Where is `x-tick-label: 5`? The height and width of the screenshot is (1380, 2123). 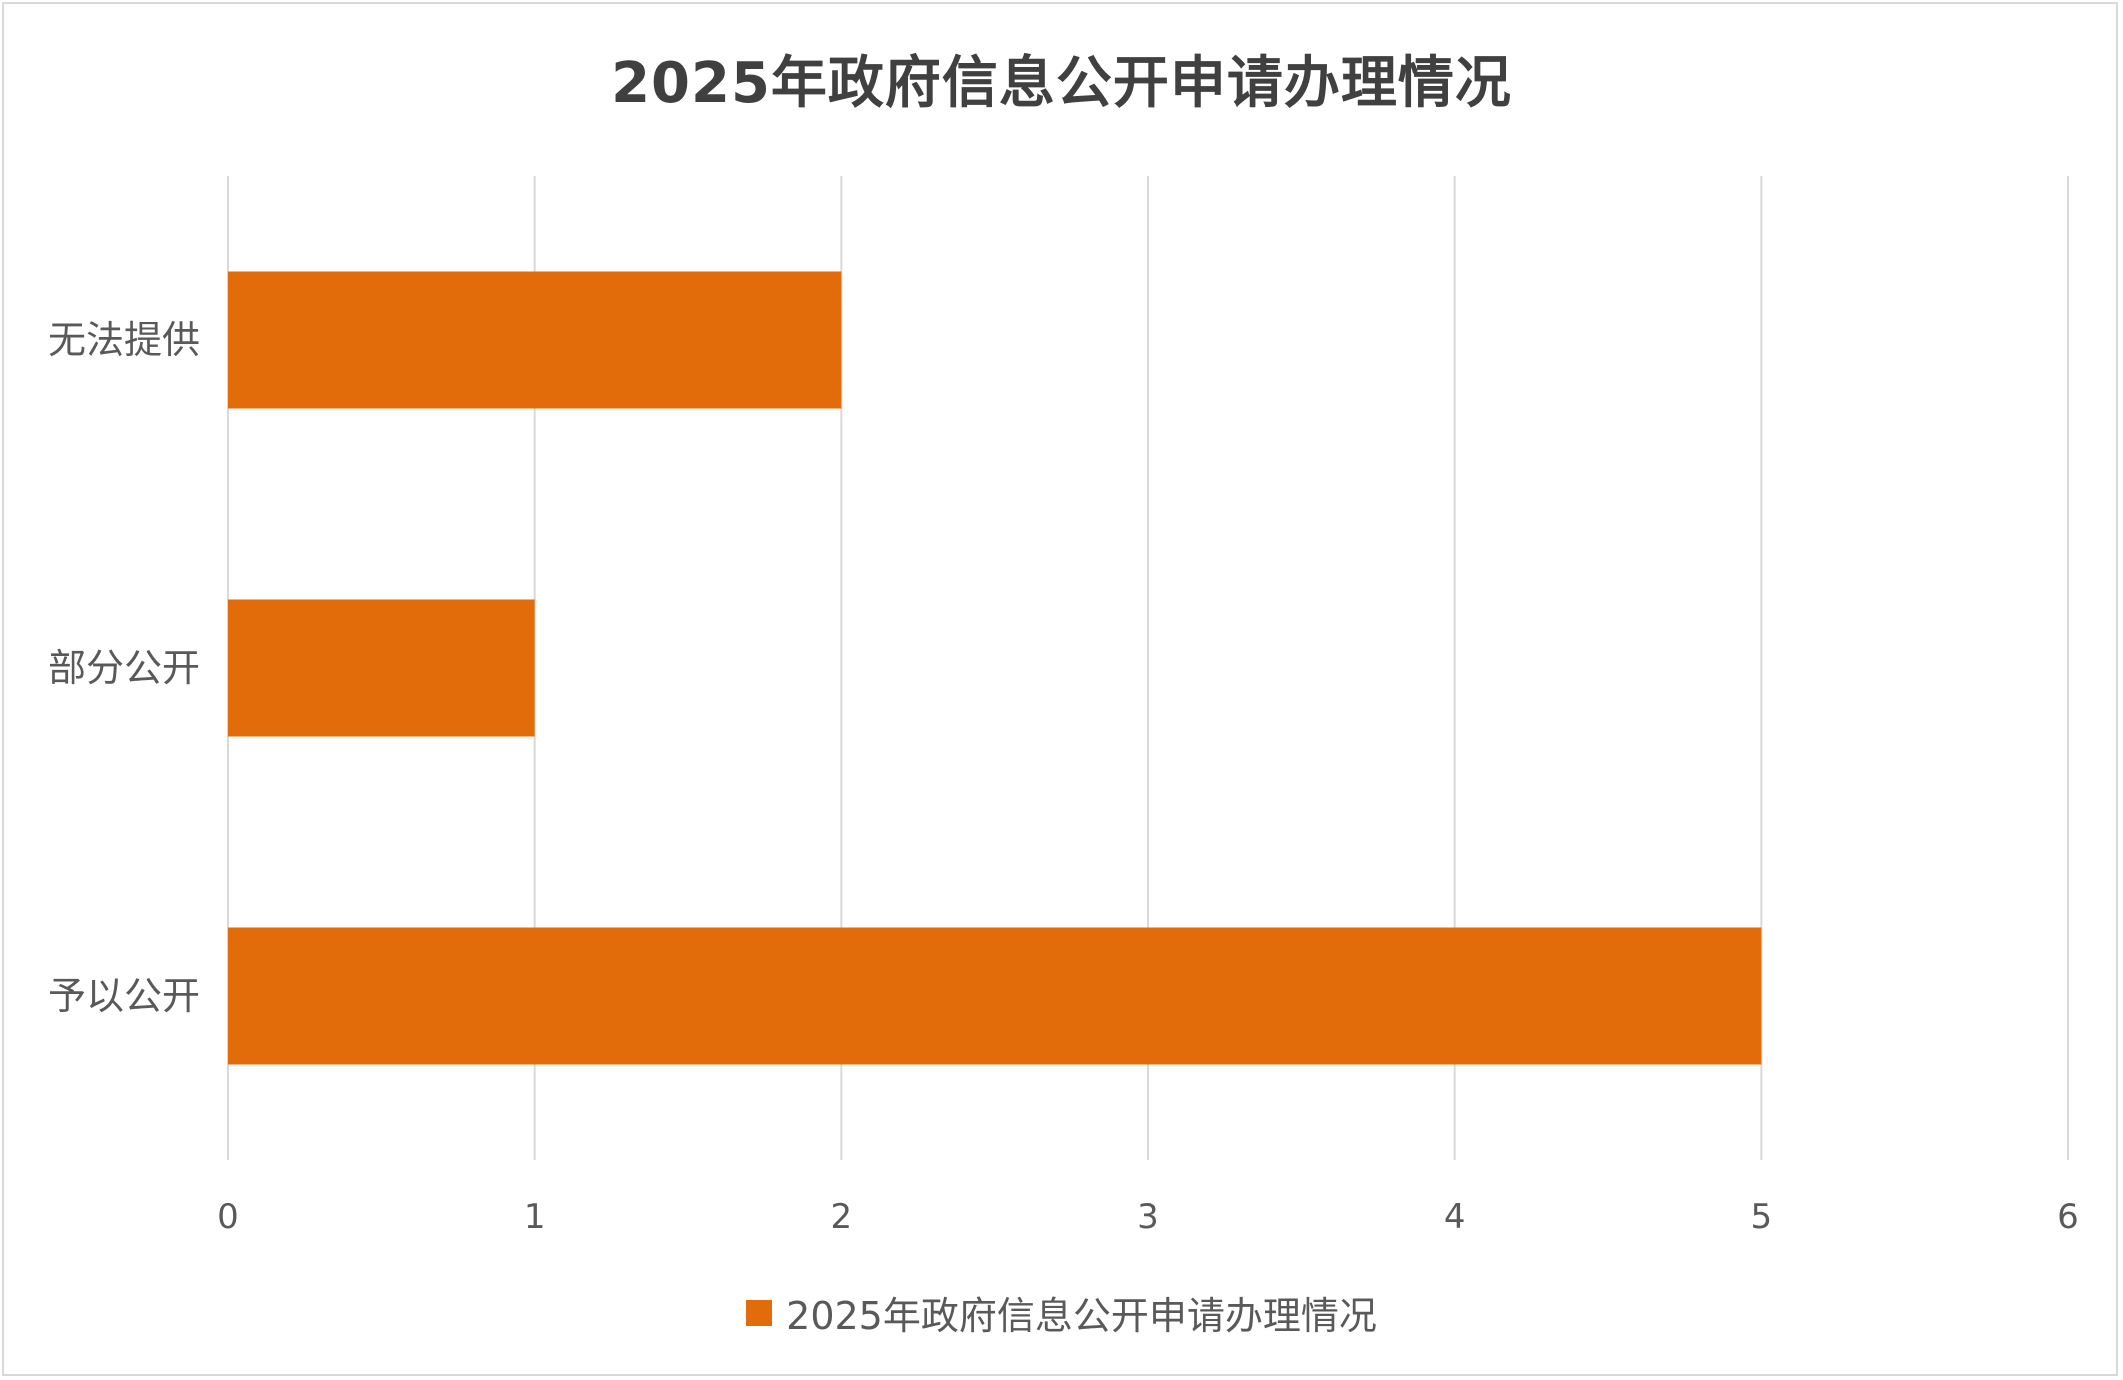
x-tick-label: 5 is located at coordinates (1762, 1217).